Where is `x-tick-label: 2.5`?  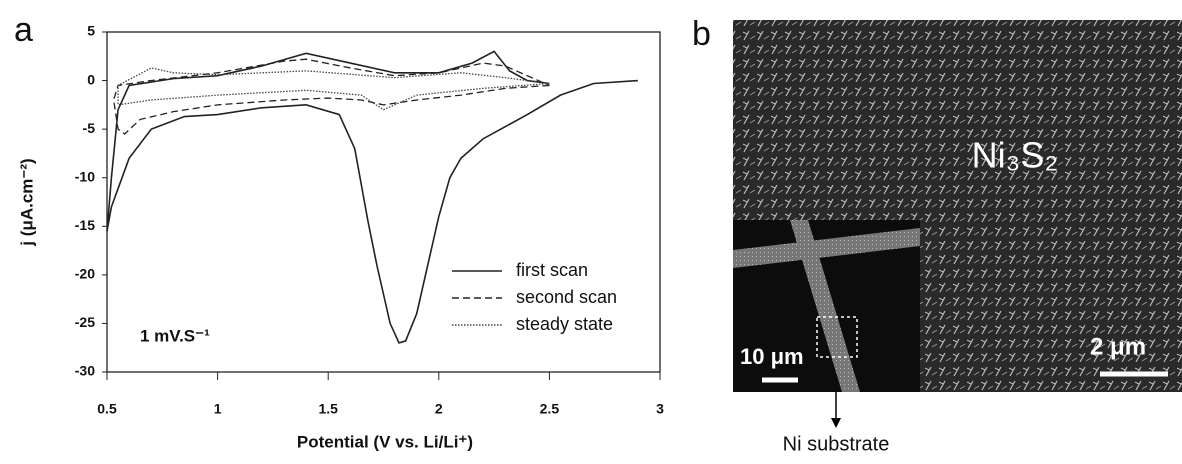 x-tick-label: 2.5 is located at coordinates (550, 409).